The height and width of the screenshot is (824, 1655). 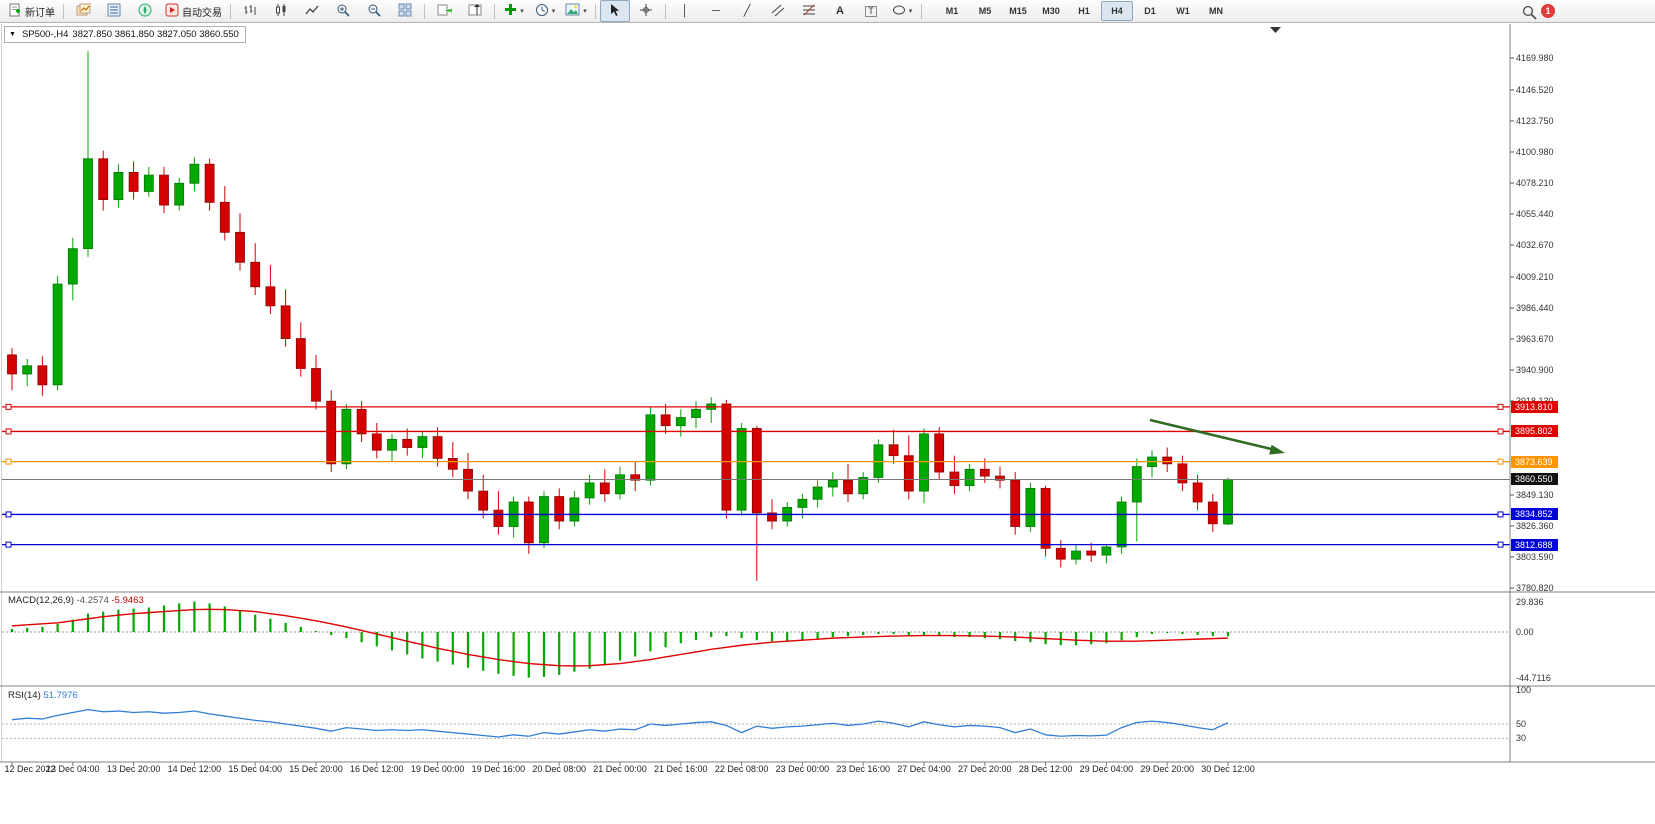 I want to click on rsi-value: 51.7976, so click(x=60, y=695).